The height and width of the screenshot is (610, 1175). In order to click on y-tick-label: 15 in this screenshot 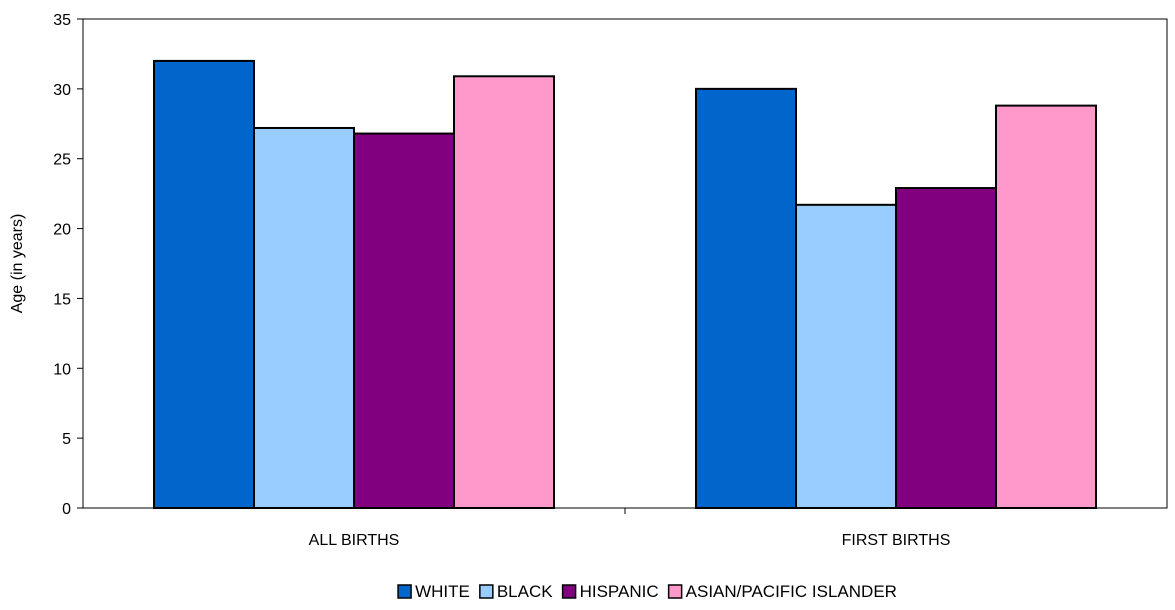, I will do `click(62, 299)`.